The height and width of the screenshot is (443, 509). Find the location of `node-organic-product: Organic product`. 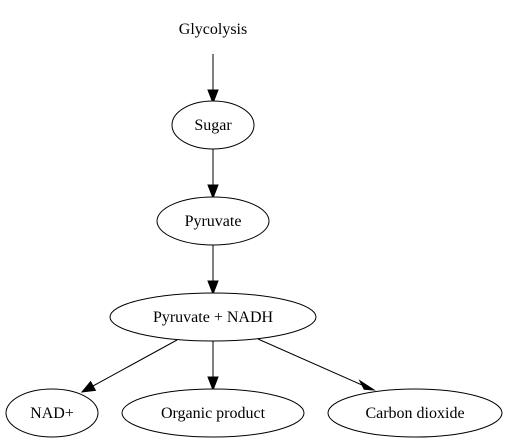

node-organic-product: Organic product is located at coordinates (213, 413).